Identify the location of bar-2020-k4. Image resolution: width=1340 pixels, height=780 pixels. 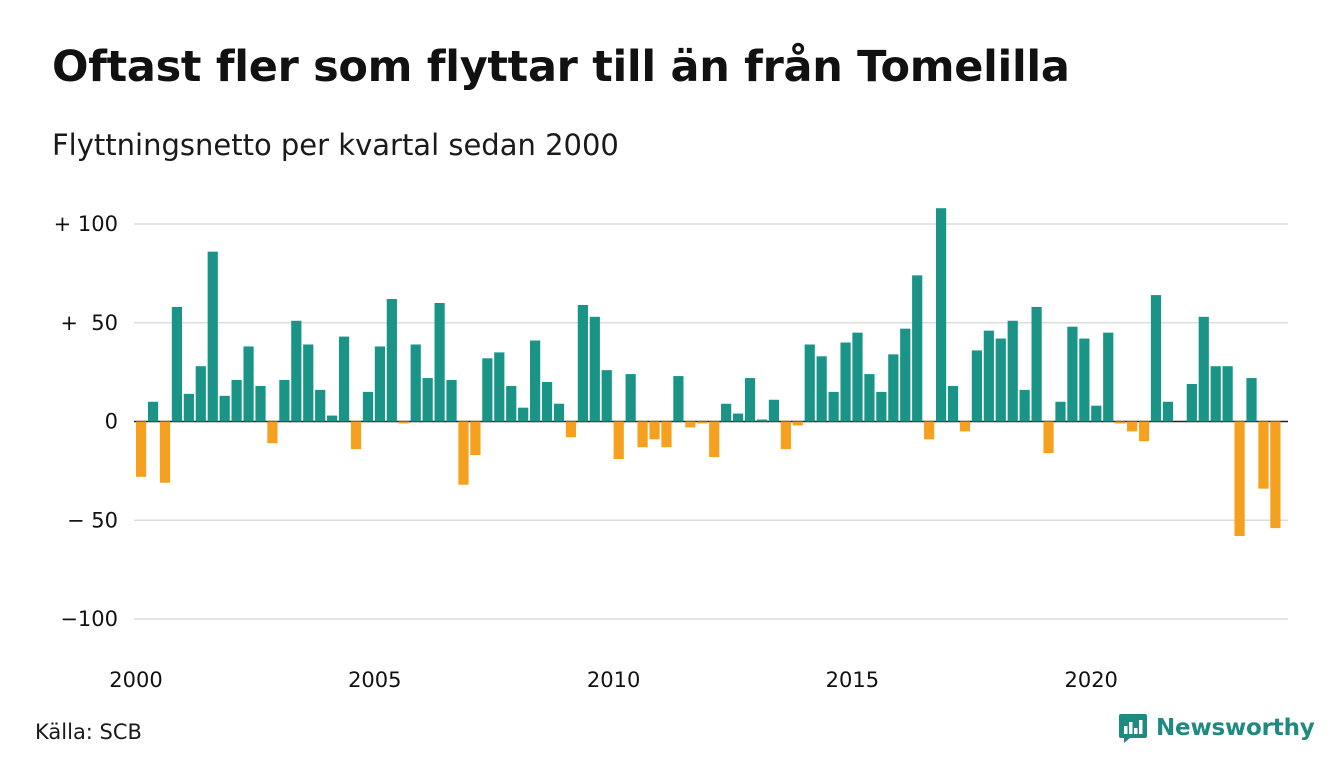
(1132, 426).